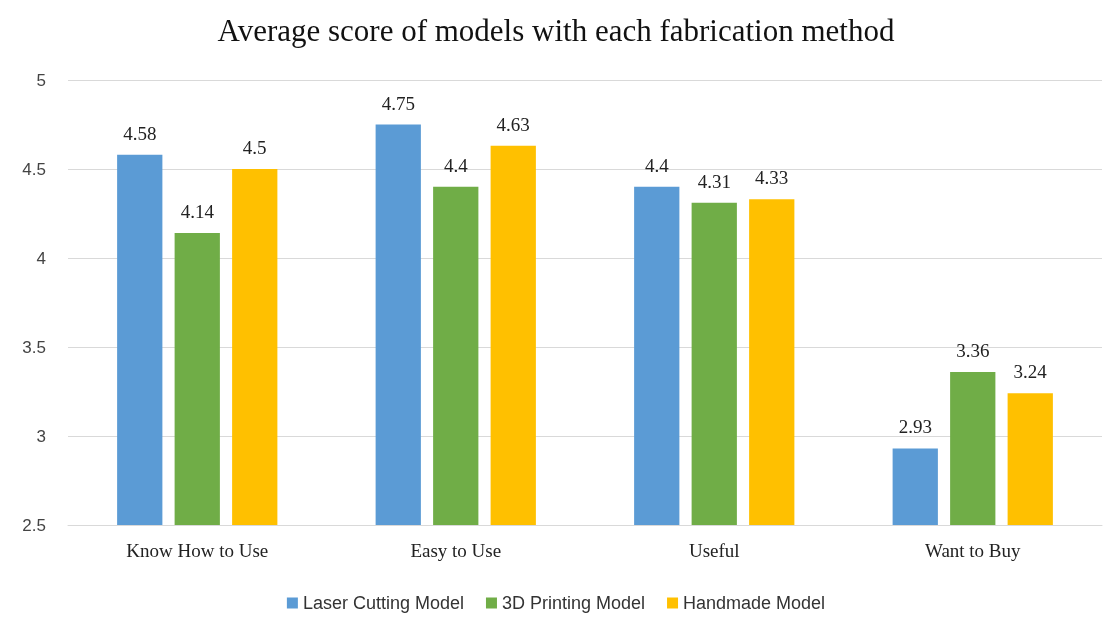 This screenshot has height=627, width=1112. I want to click on data-label: 4.75, so click(398, 103).